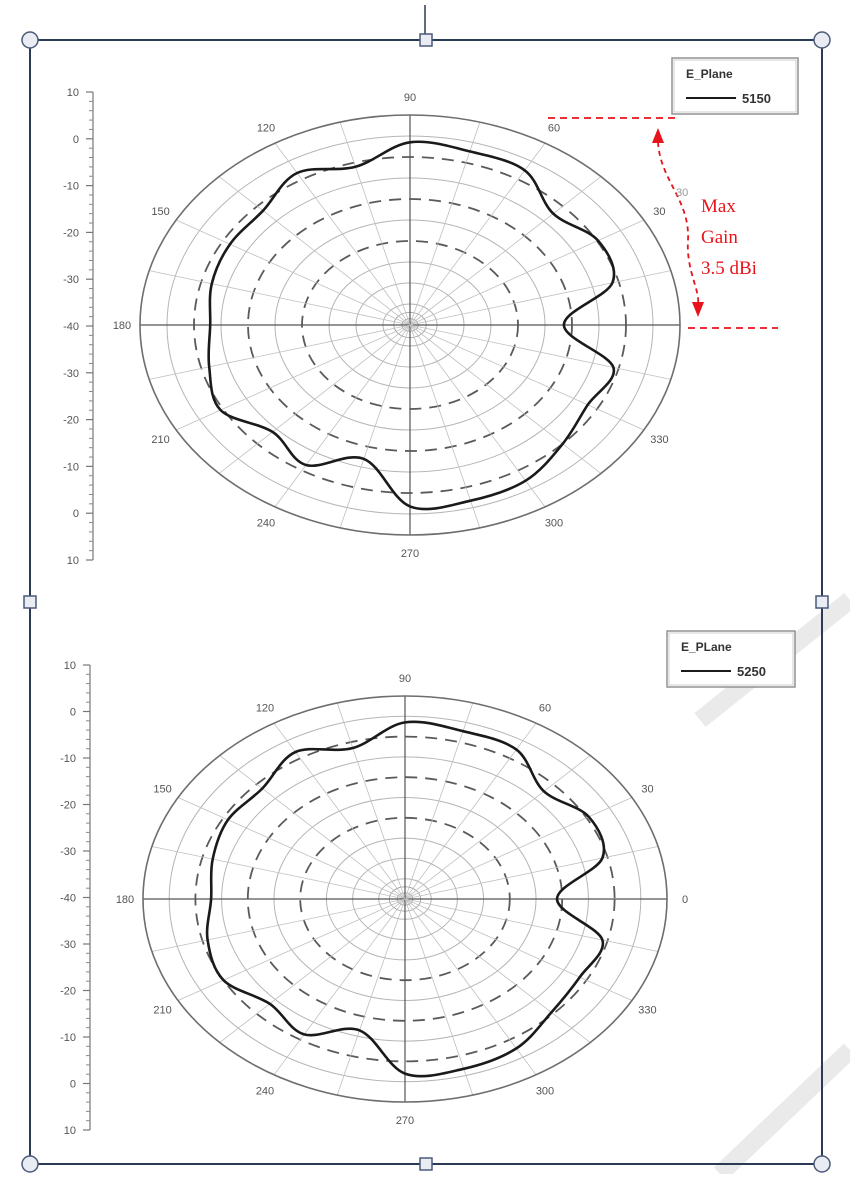 The image size is (850, 1179). Describe the element at coordinates (709, 74) in the screenshot. I see `legend-title: E_Plane` at that location.